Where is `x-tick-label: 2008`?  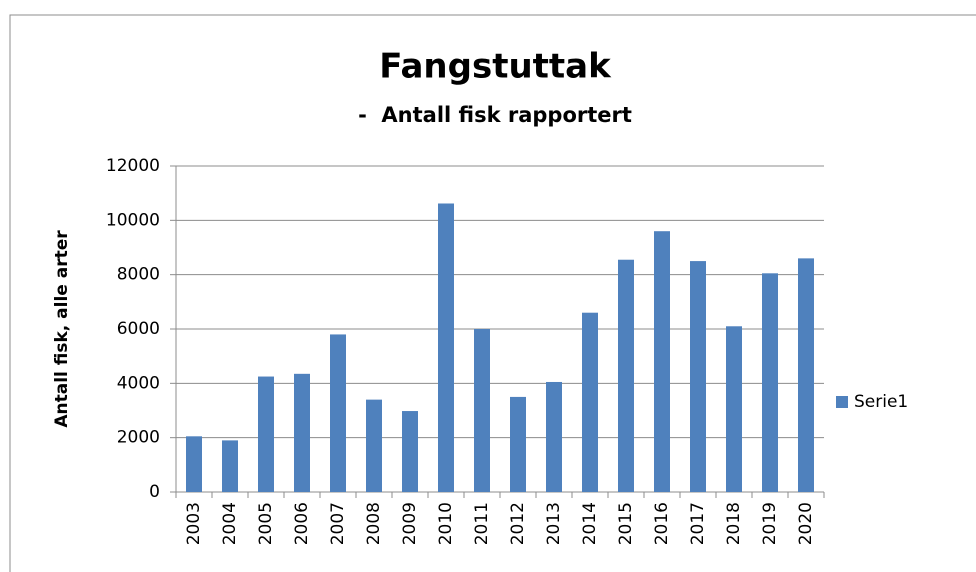
x-tick-label: 2008 is located at coordinates (374, 523).